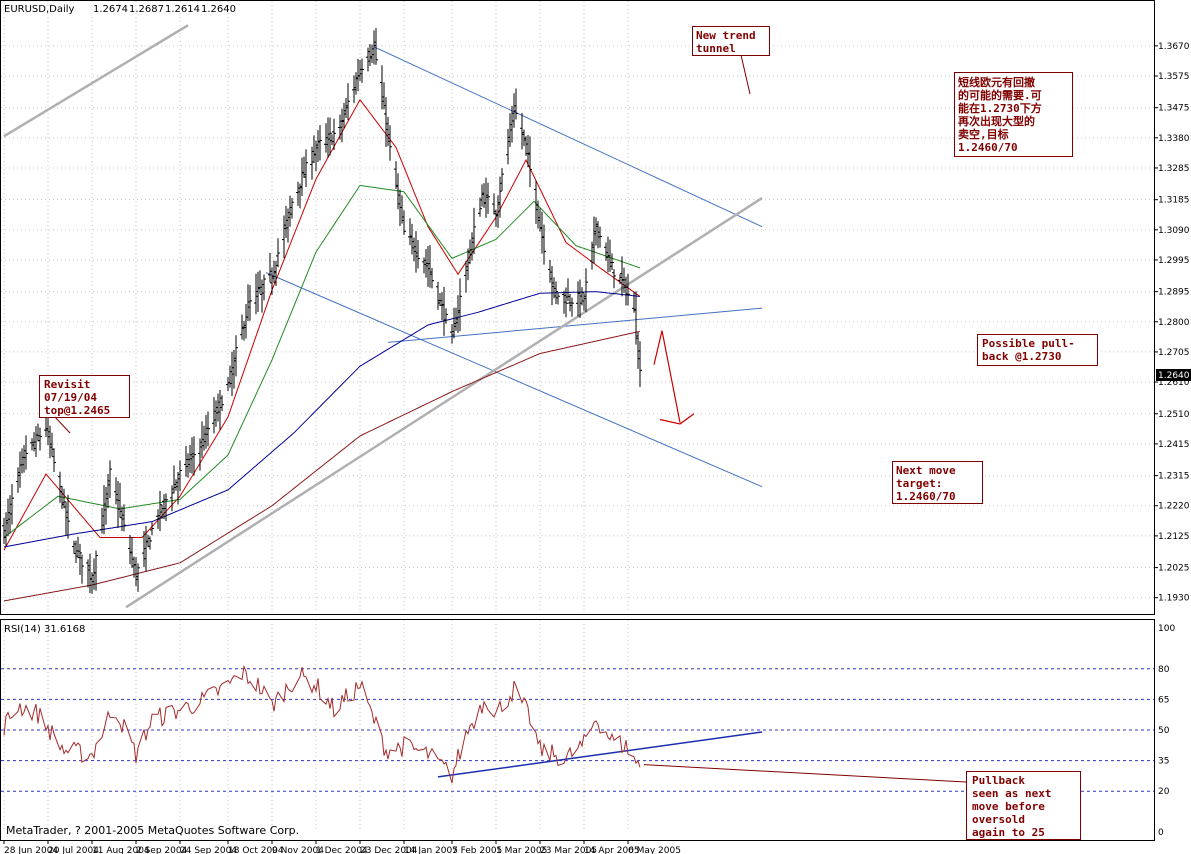 This screenshot has height=854, width=1191. What do you see at coordinates (1161, 833) in the screenshot?
I see `rsi-tick-label: 0` at bounding box center [1161, 833].